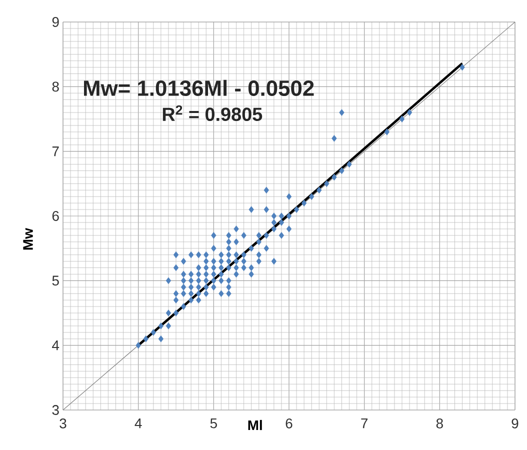 This screenshot has width=527, height=450. I want to click on y-tick-label: 9, so click(55, 22).